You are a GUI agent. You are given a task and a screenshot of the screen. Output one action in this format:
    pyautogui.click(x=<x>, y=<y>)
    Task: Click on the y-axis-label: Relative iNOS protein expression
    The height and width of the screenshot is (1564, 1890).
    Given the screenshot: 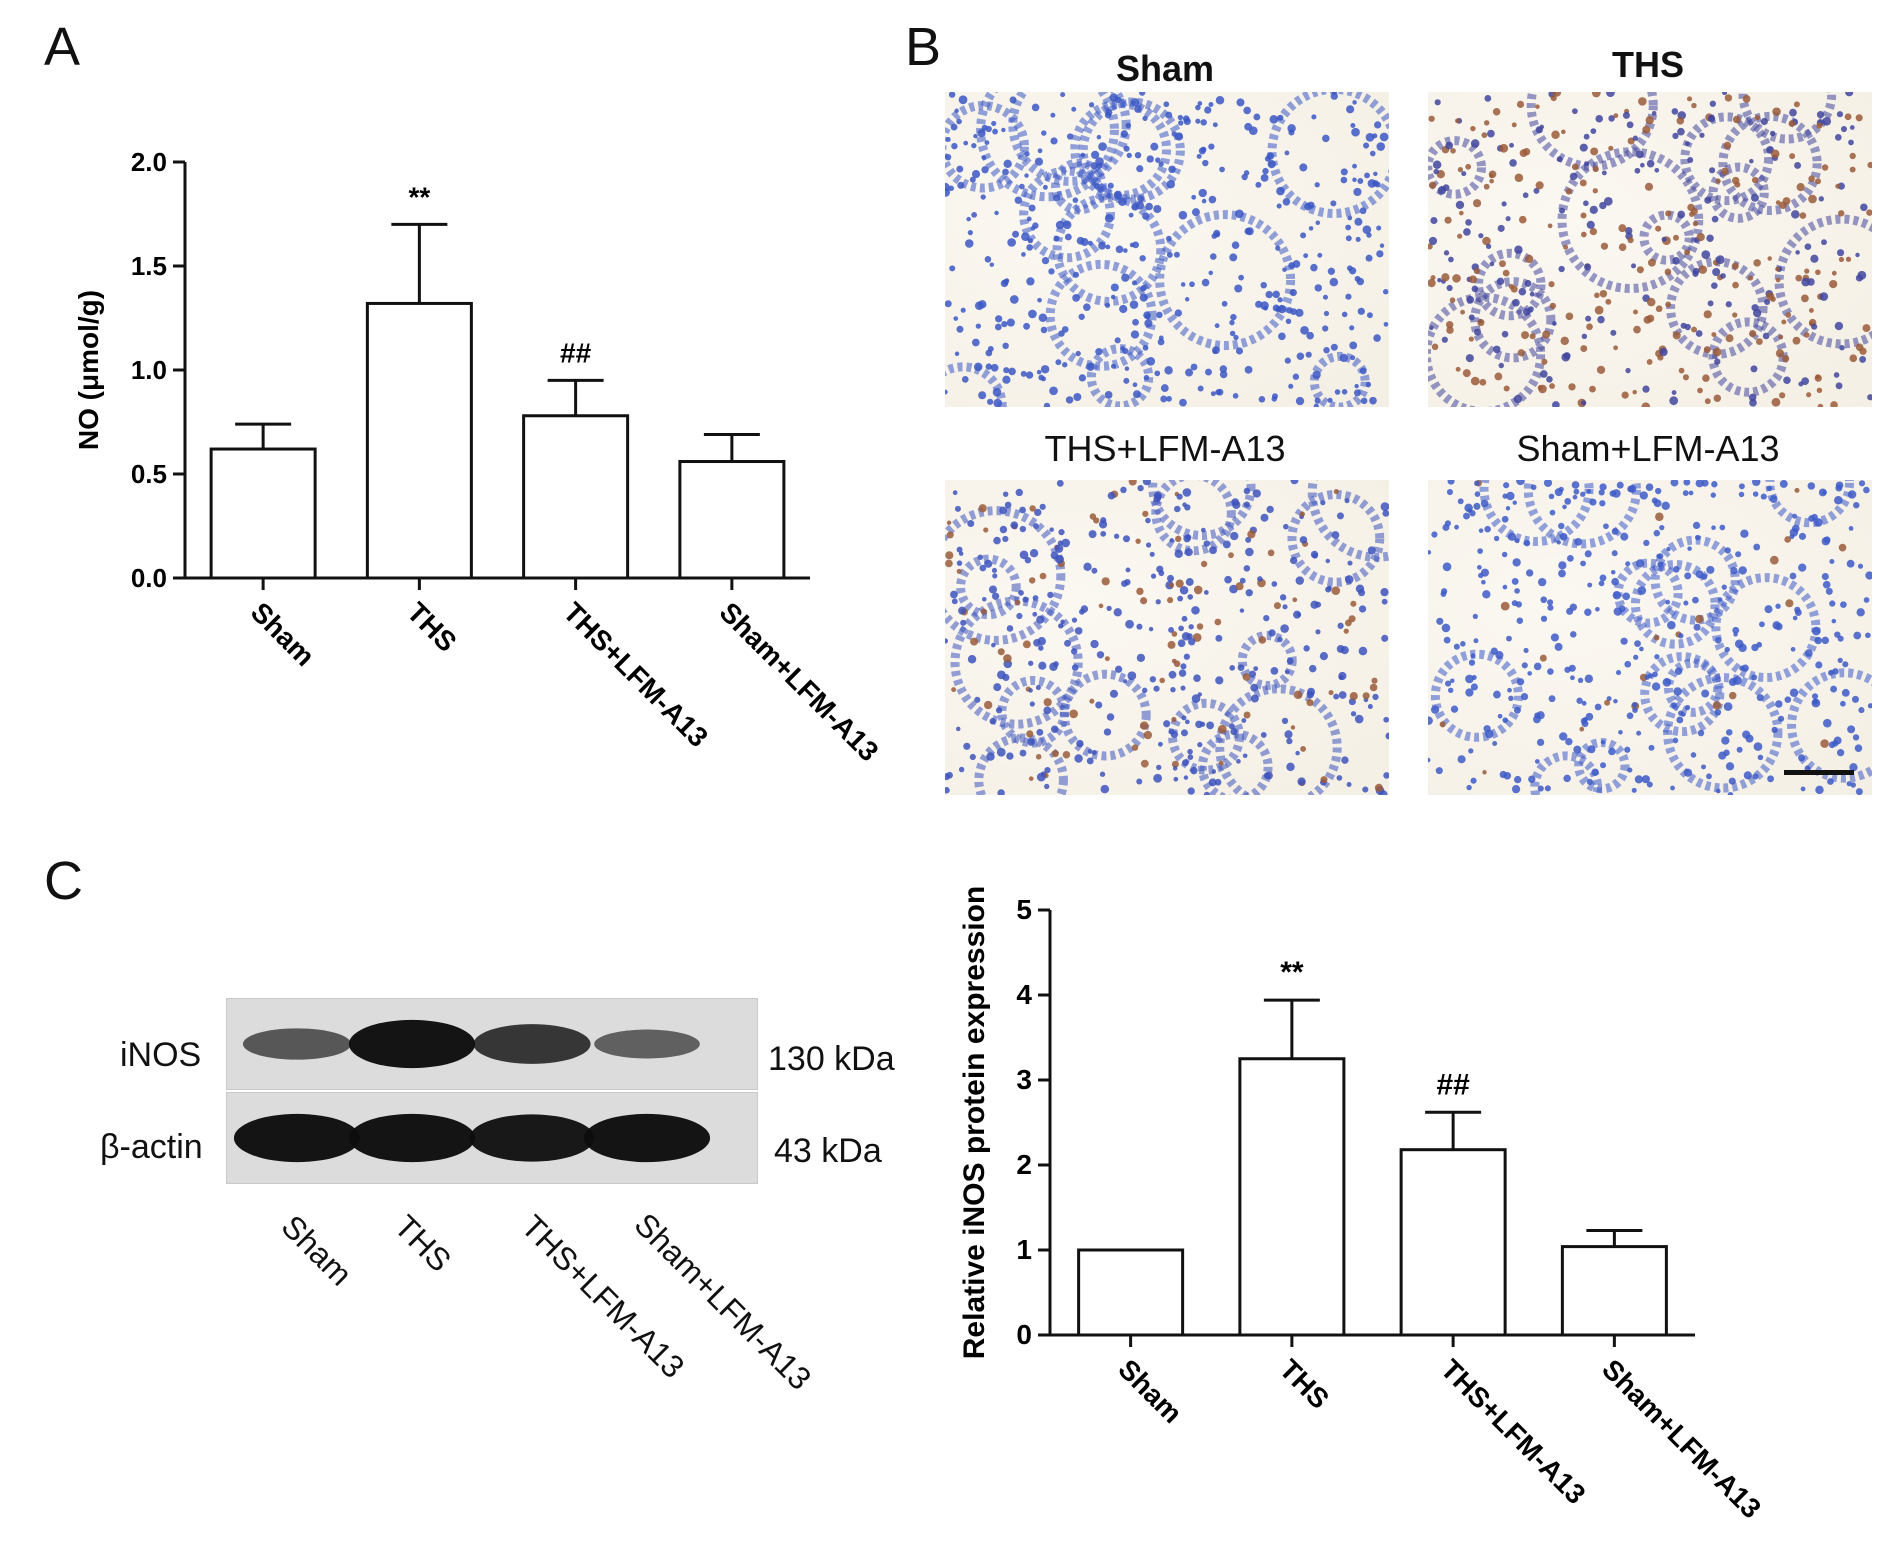 What is the action you would take?
    pyautogui.click(x=974, y=1122)
    